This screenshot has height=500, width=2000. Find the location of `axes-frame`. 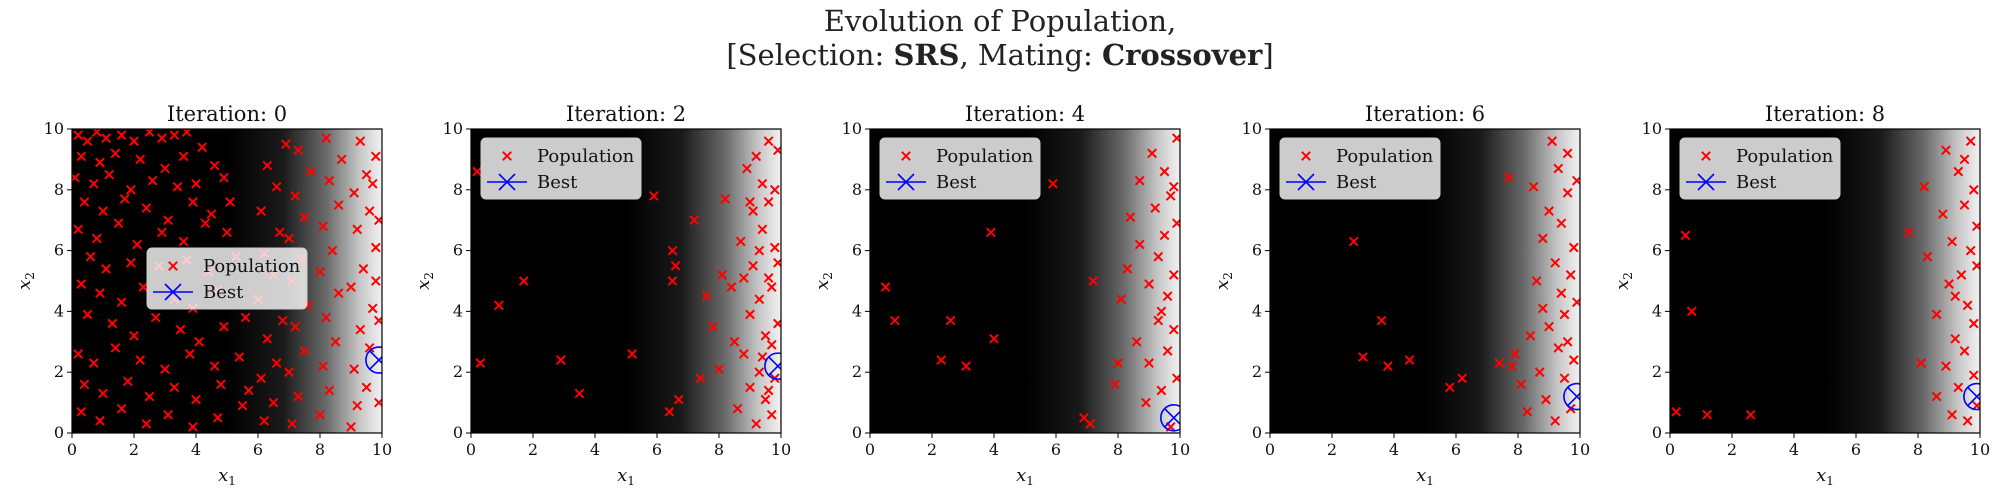

axes-frame is located at coordinates (1425, 281).